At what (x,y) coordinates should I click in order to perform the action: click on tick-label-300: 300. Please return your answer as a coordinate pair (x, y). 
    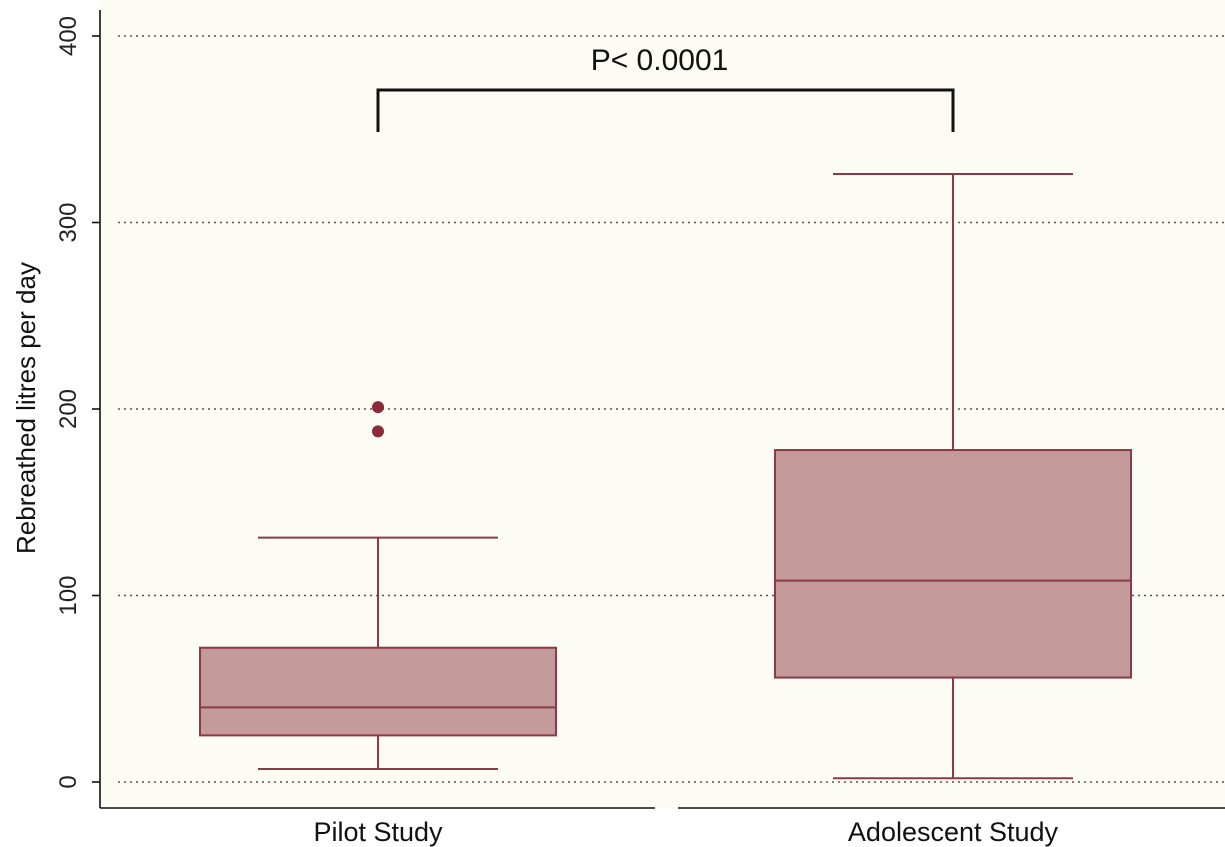
    Looking at the image, I should click on (68, 222).